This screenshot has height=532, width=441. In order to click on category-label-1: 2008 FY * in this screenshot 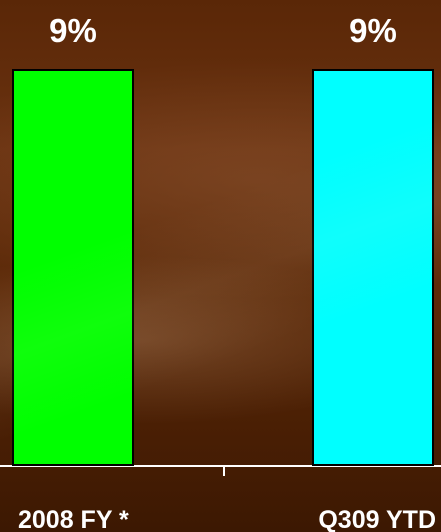, I will do `click(73, 519)`.